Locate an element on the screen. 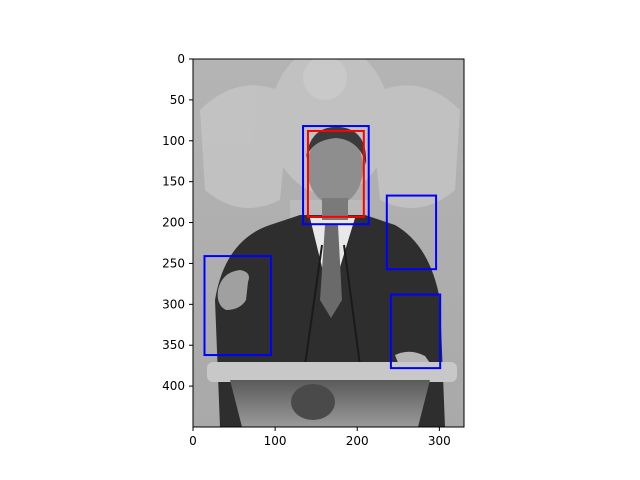 This screenshot has height=480, width=640. raised-hand is located at coordinates (233, 290).